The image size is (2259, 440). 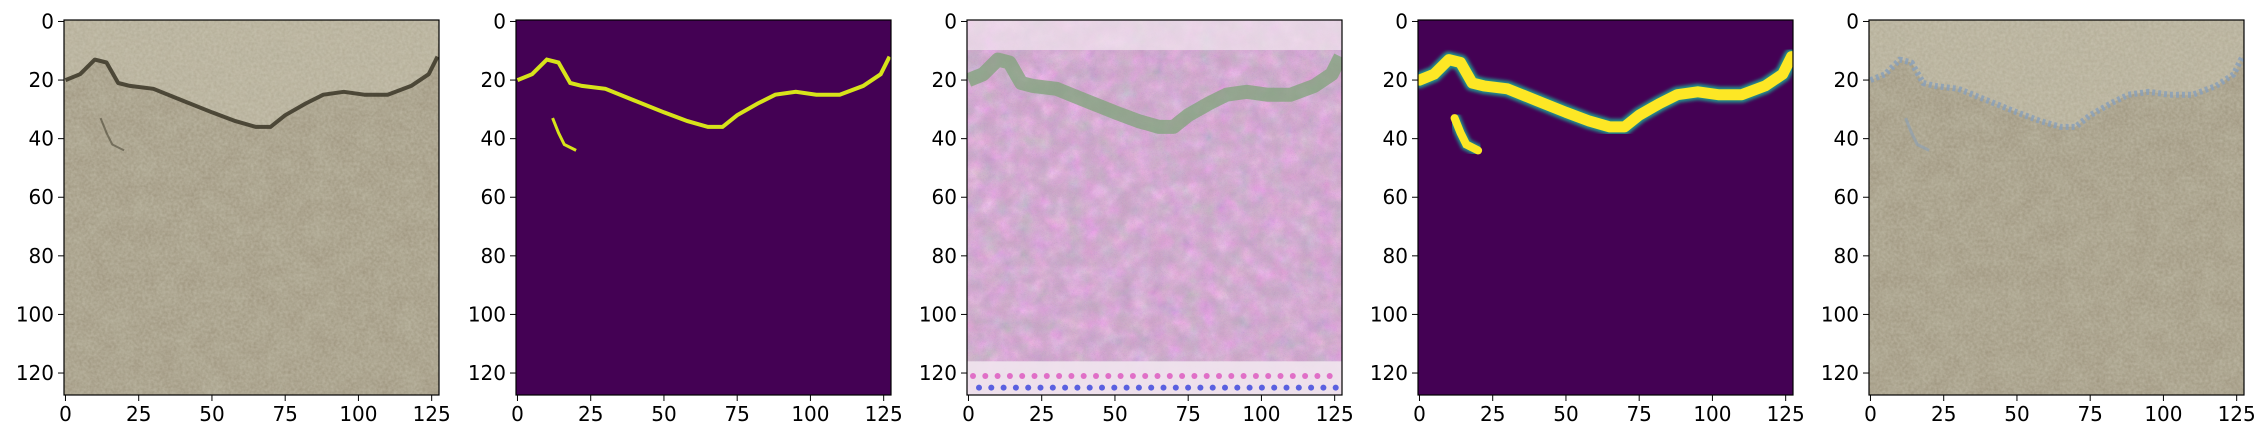 I want to click on mask-crack-branch, so click(x=564, y=134).